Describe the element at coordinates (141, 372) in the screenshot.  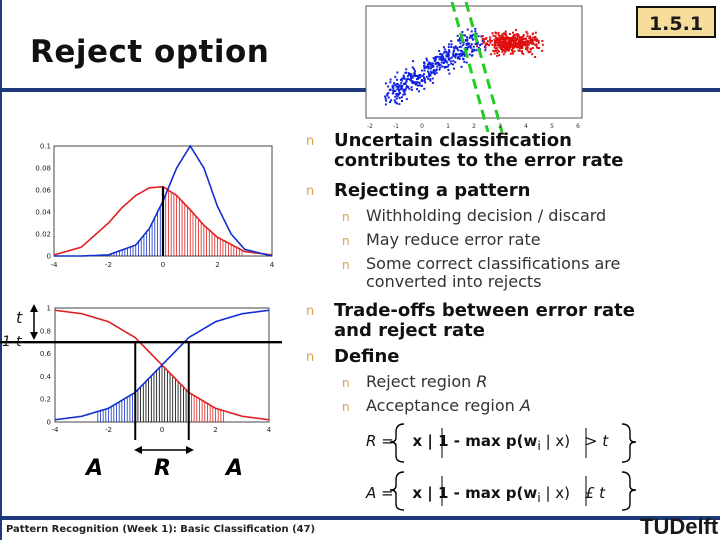
I see `posterior-chart: -4 -2 0 2 4 0 0.2 0.4 0.6 0.8 1` at that location.